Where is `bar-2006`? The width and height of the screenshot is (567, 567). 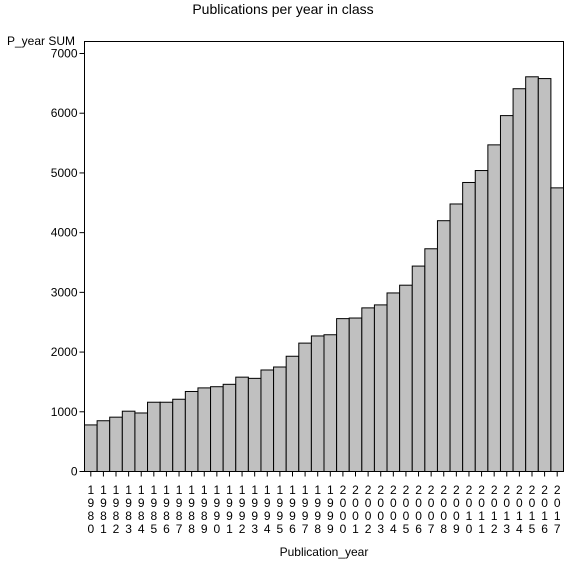
bar-2006 is located at coordinates (418, 368).